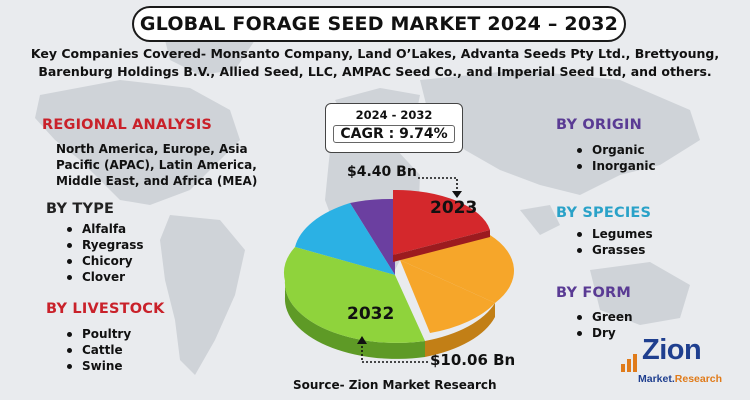  What do you see at coordinates (619, 250) in the screenshot?
I see `list-item-label: Grasses` at bounding box center [619, 250].